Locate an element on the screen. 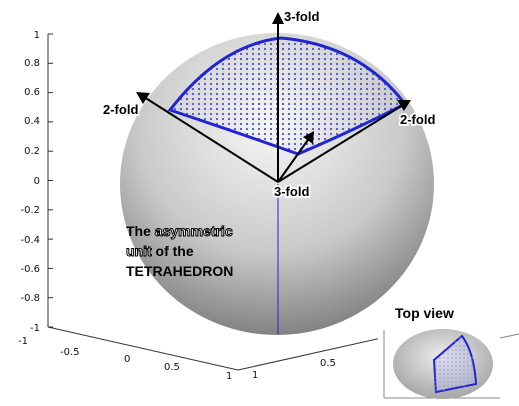  arrowhead-right-icon is located at coordinates (404, 105).